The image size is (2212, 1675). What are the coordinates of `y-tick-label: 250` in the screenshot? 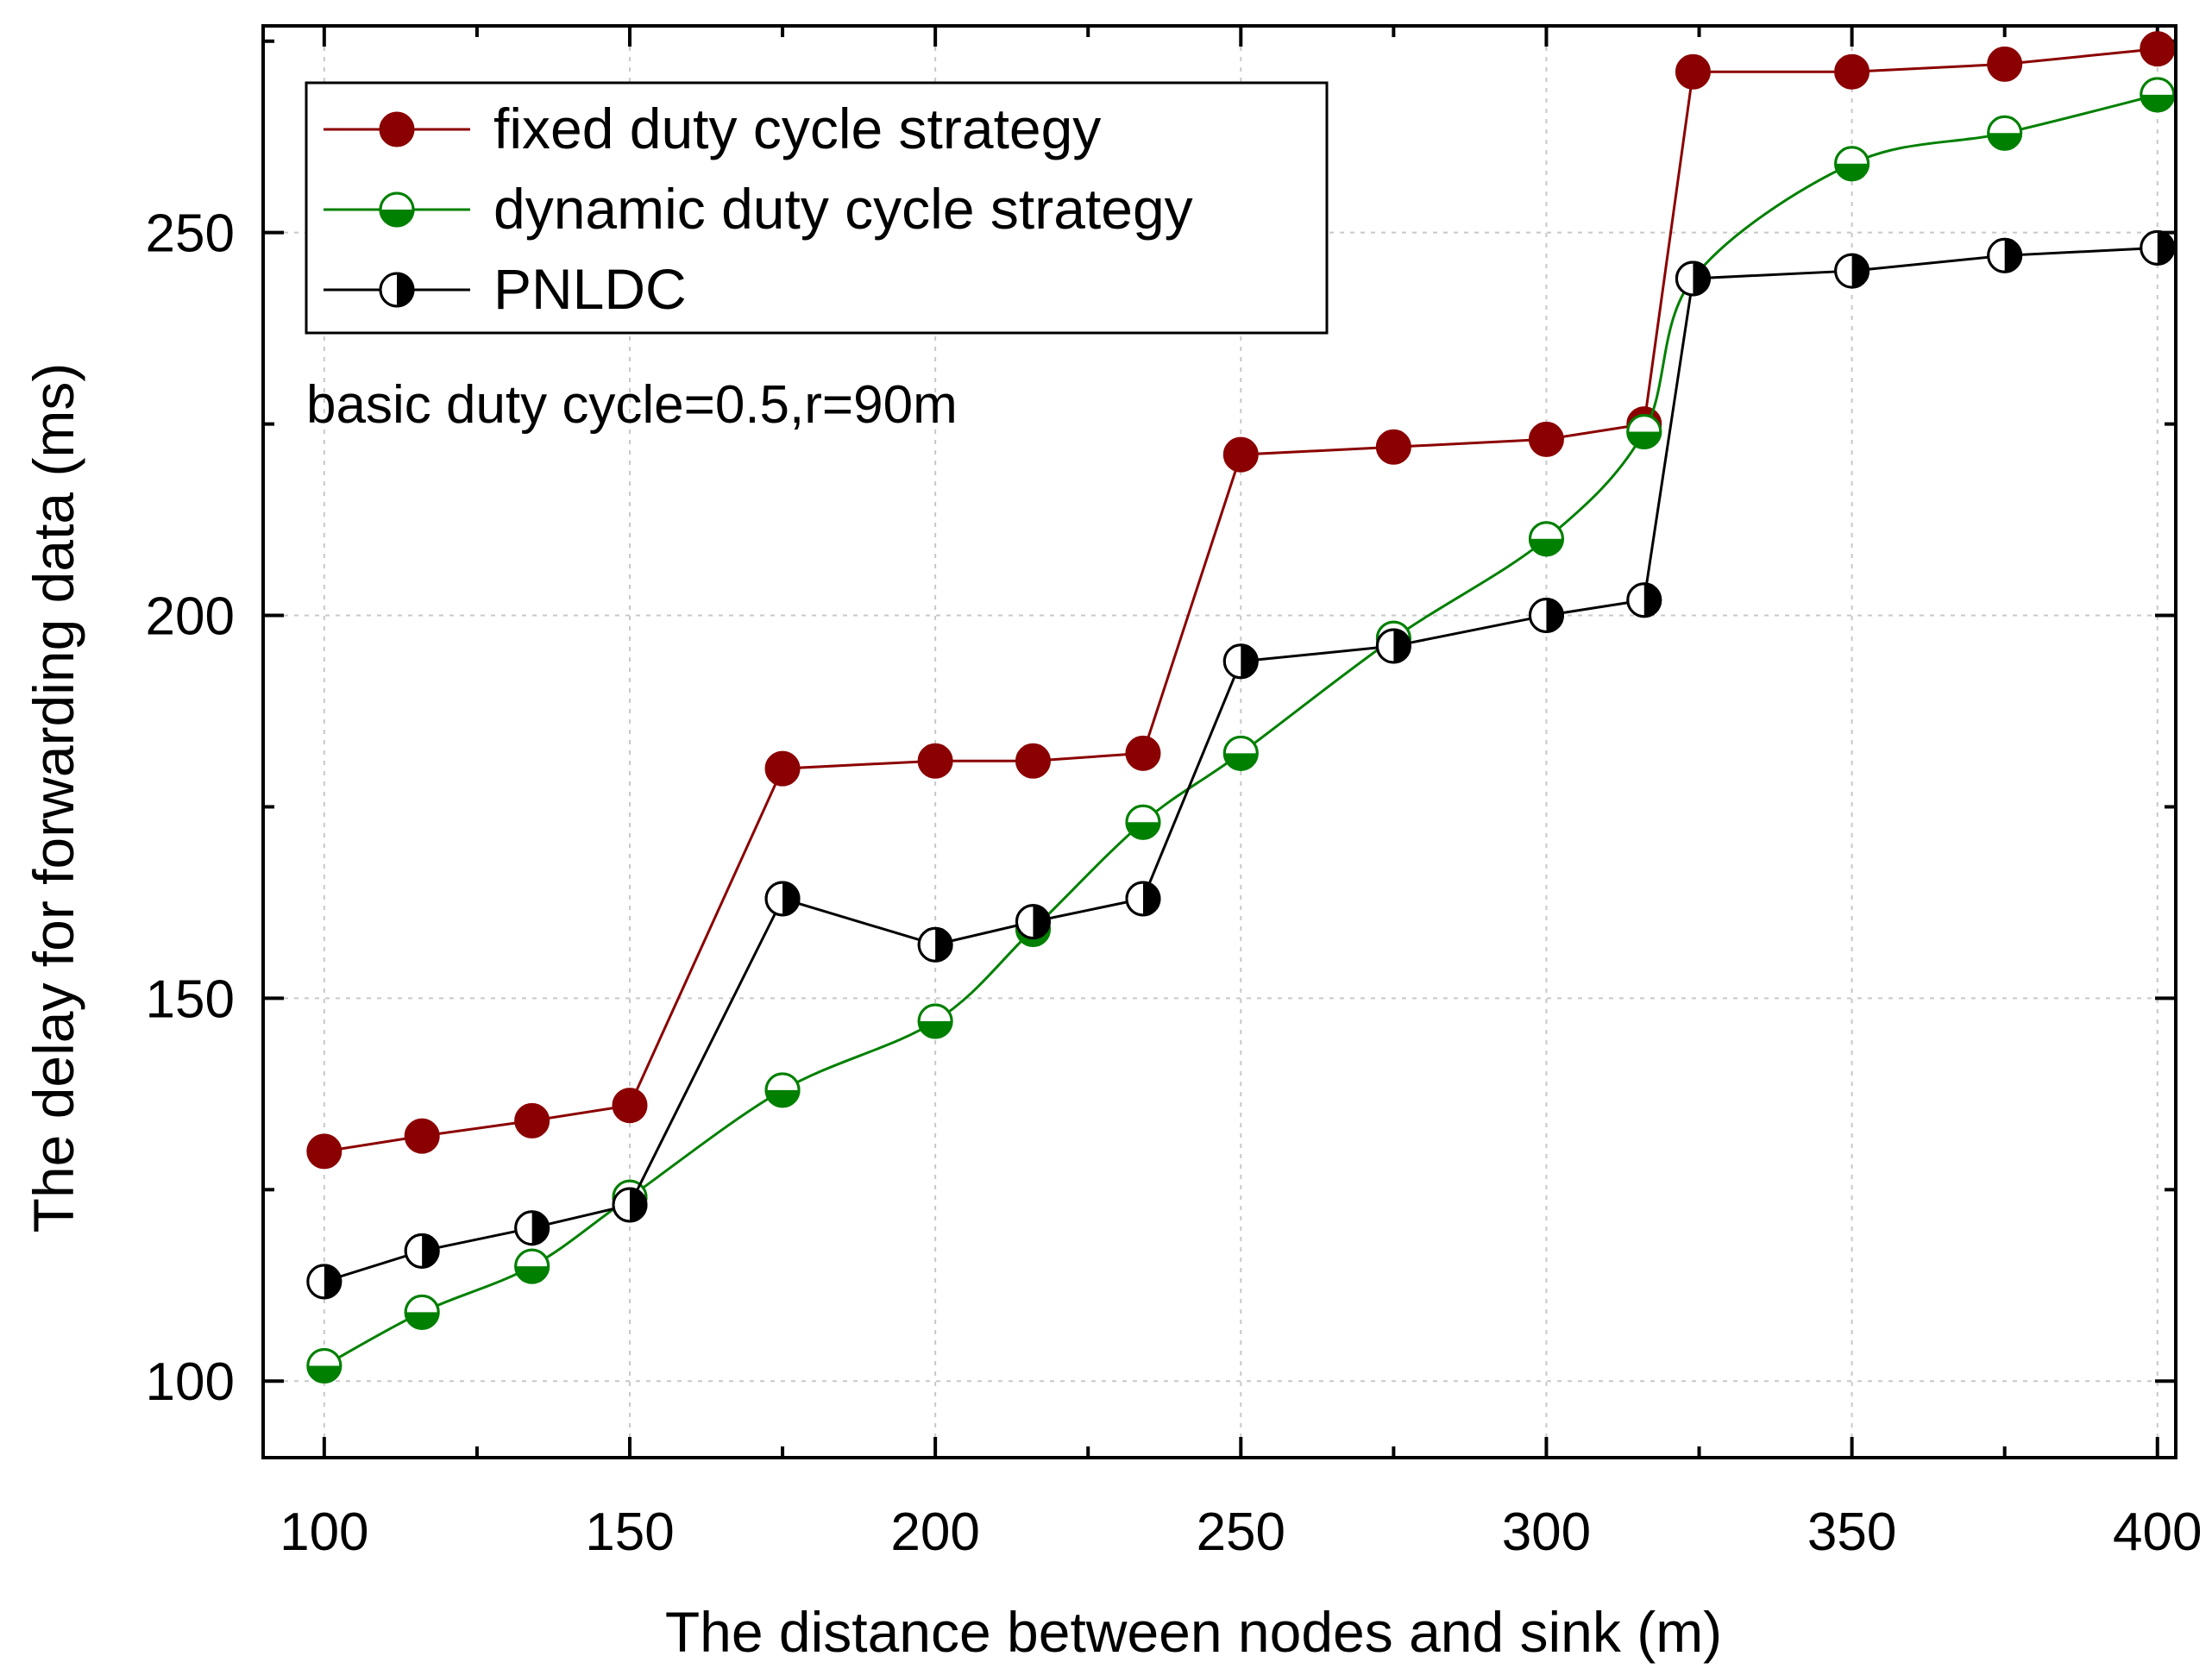 It's located at (191, 234).